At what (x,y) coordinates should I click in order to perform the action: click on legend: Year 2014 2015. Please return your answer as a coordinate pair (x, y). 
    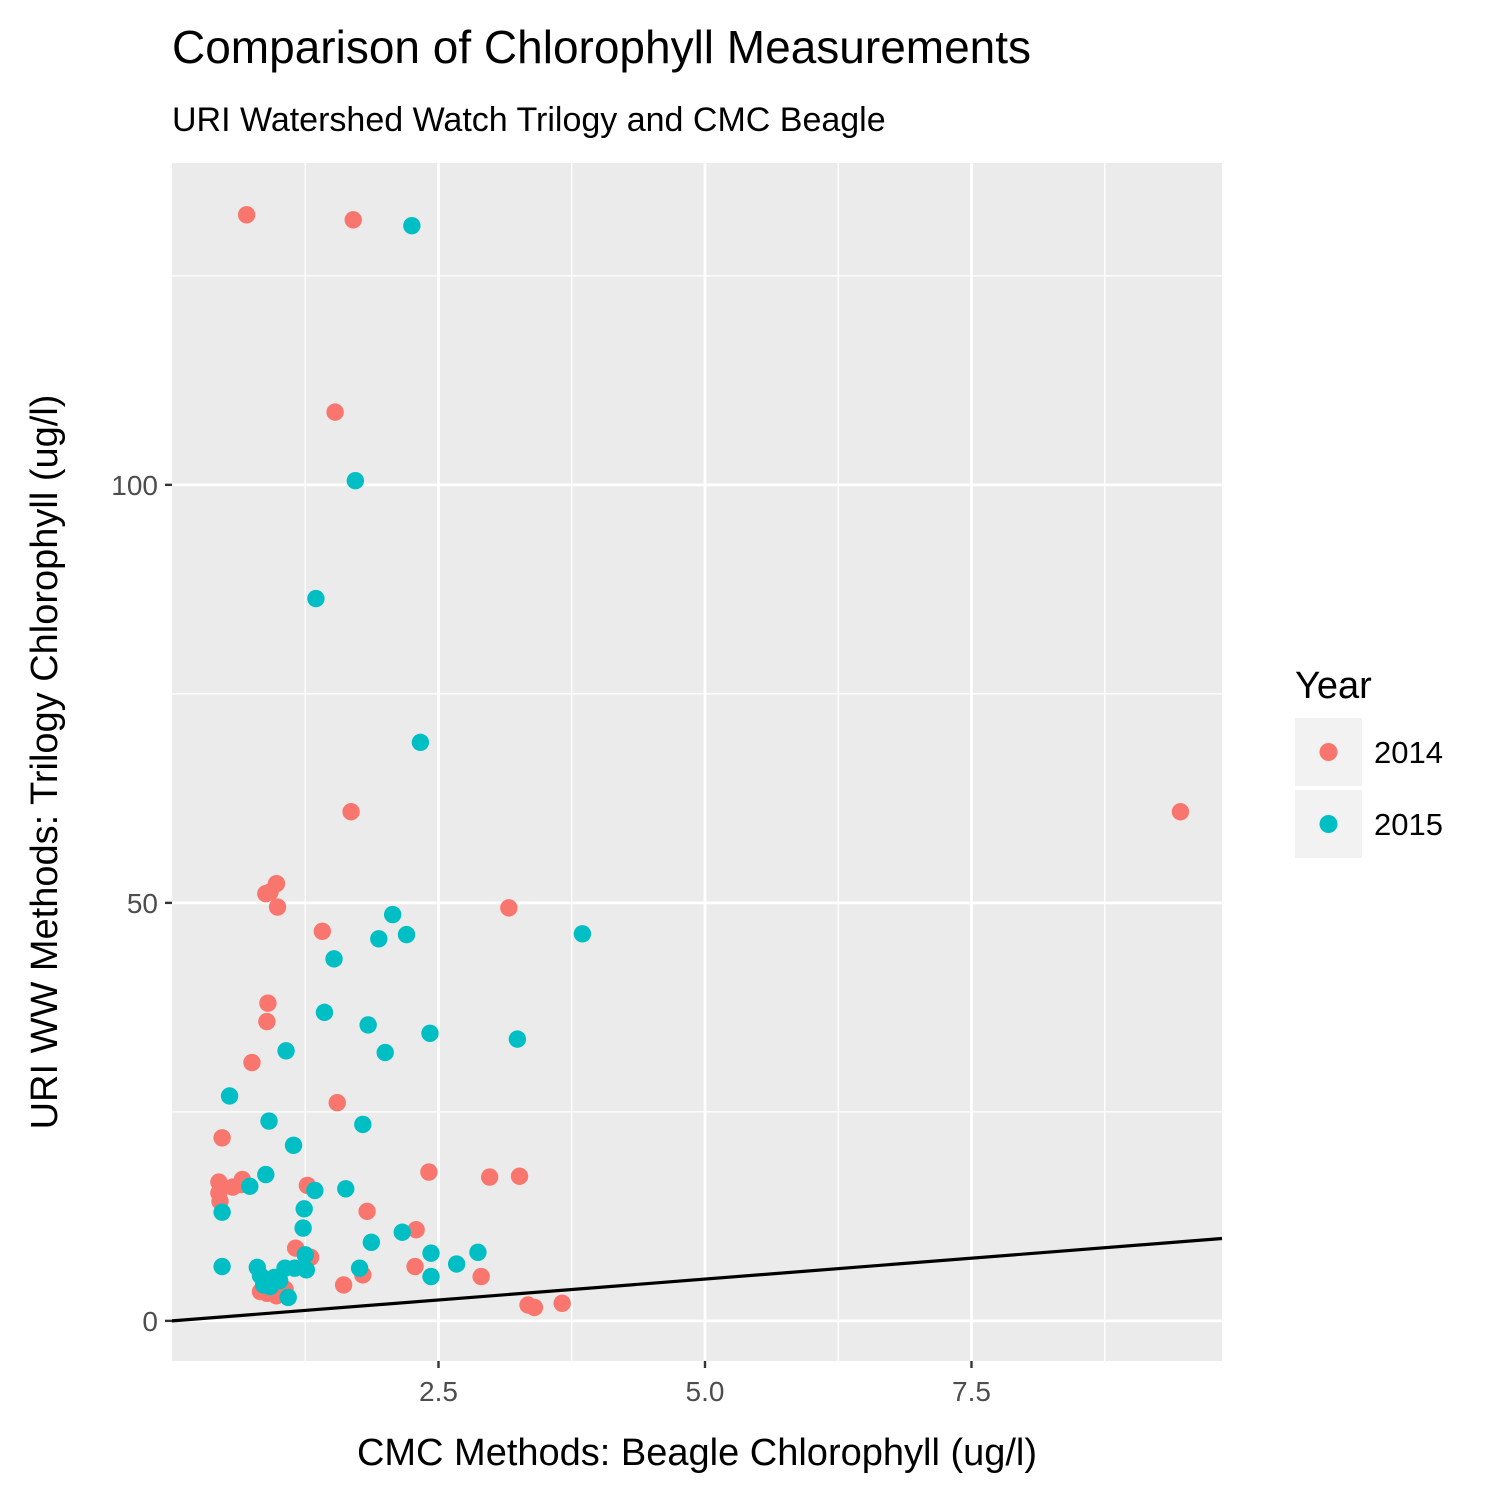
    Looking at the image, I should click on (1369, 761).